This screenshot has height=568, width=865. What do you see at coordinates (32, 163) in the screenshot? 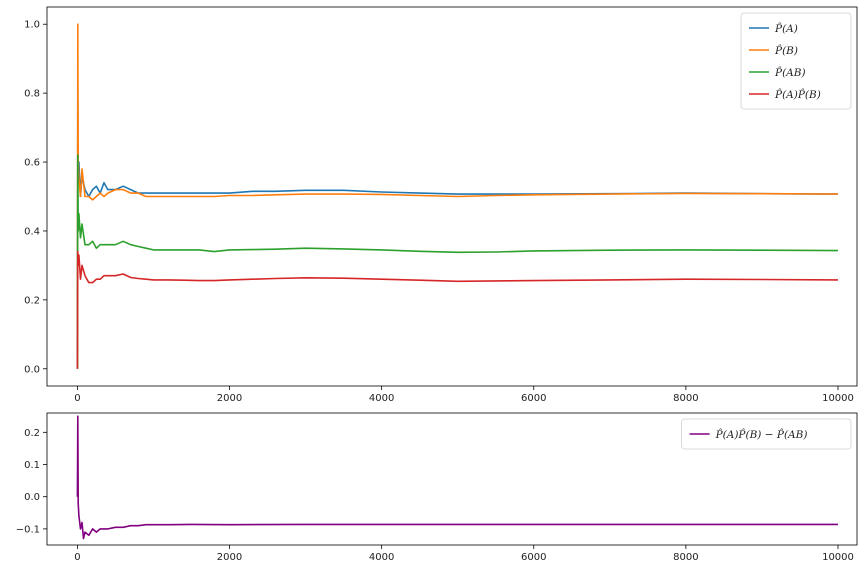
I see `y-tick-label: 0.6` at bounding box center [32, 163].